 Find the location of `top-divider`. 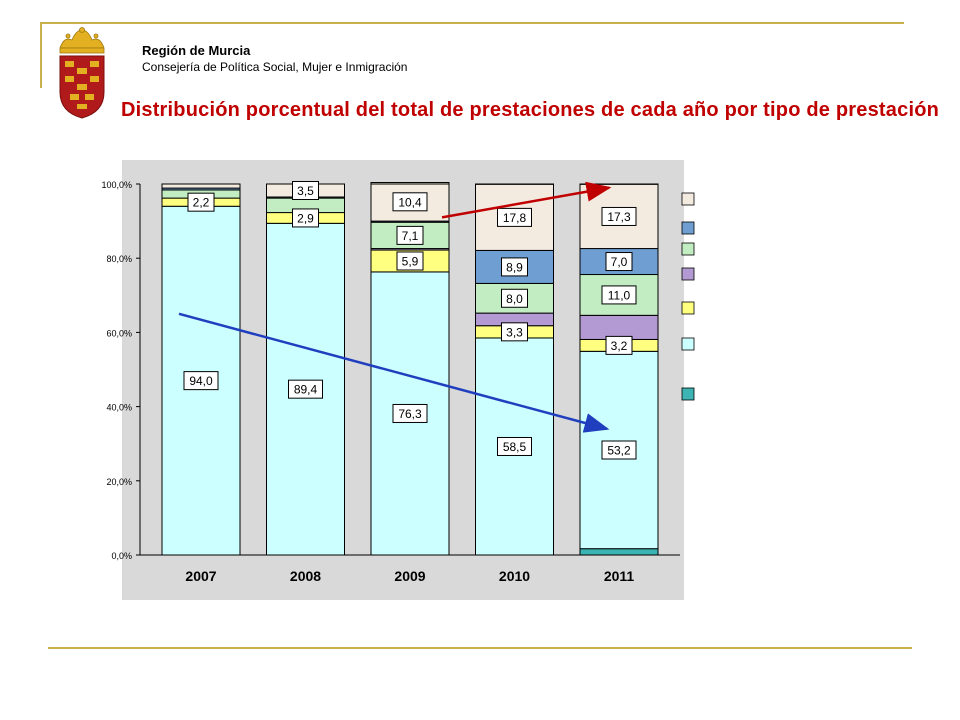

top-divider is located at coordinates (472, 23).